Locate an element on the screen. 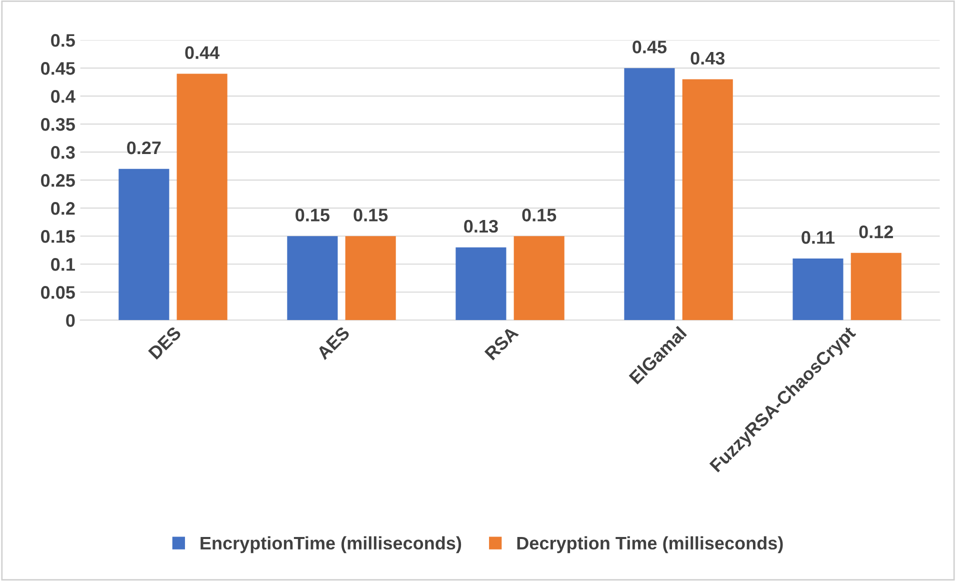 This screenshot has width=956, height=581. y-tick-label: 0.45 is located at coordinates (58, 68).